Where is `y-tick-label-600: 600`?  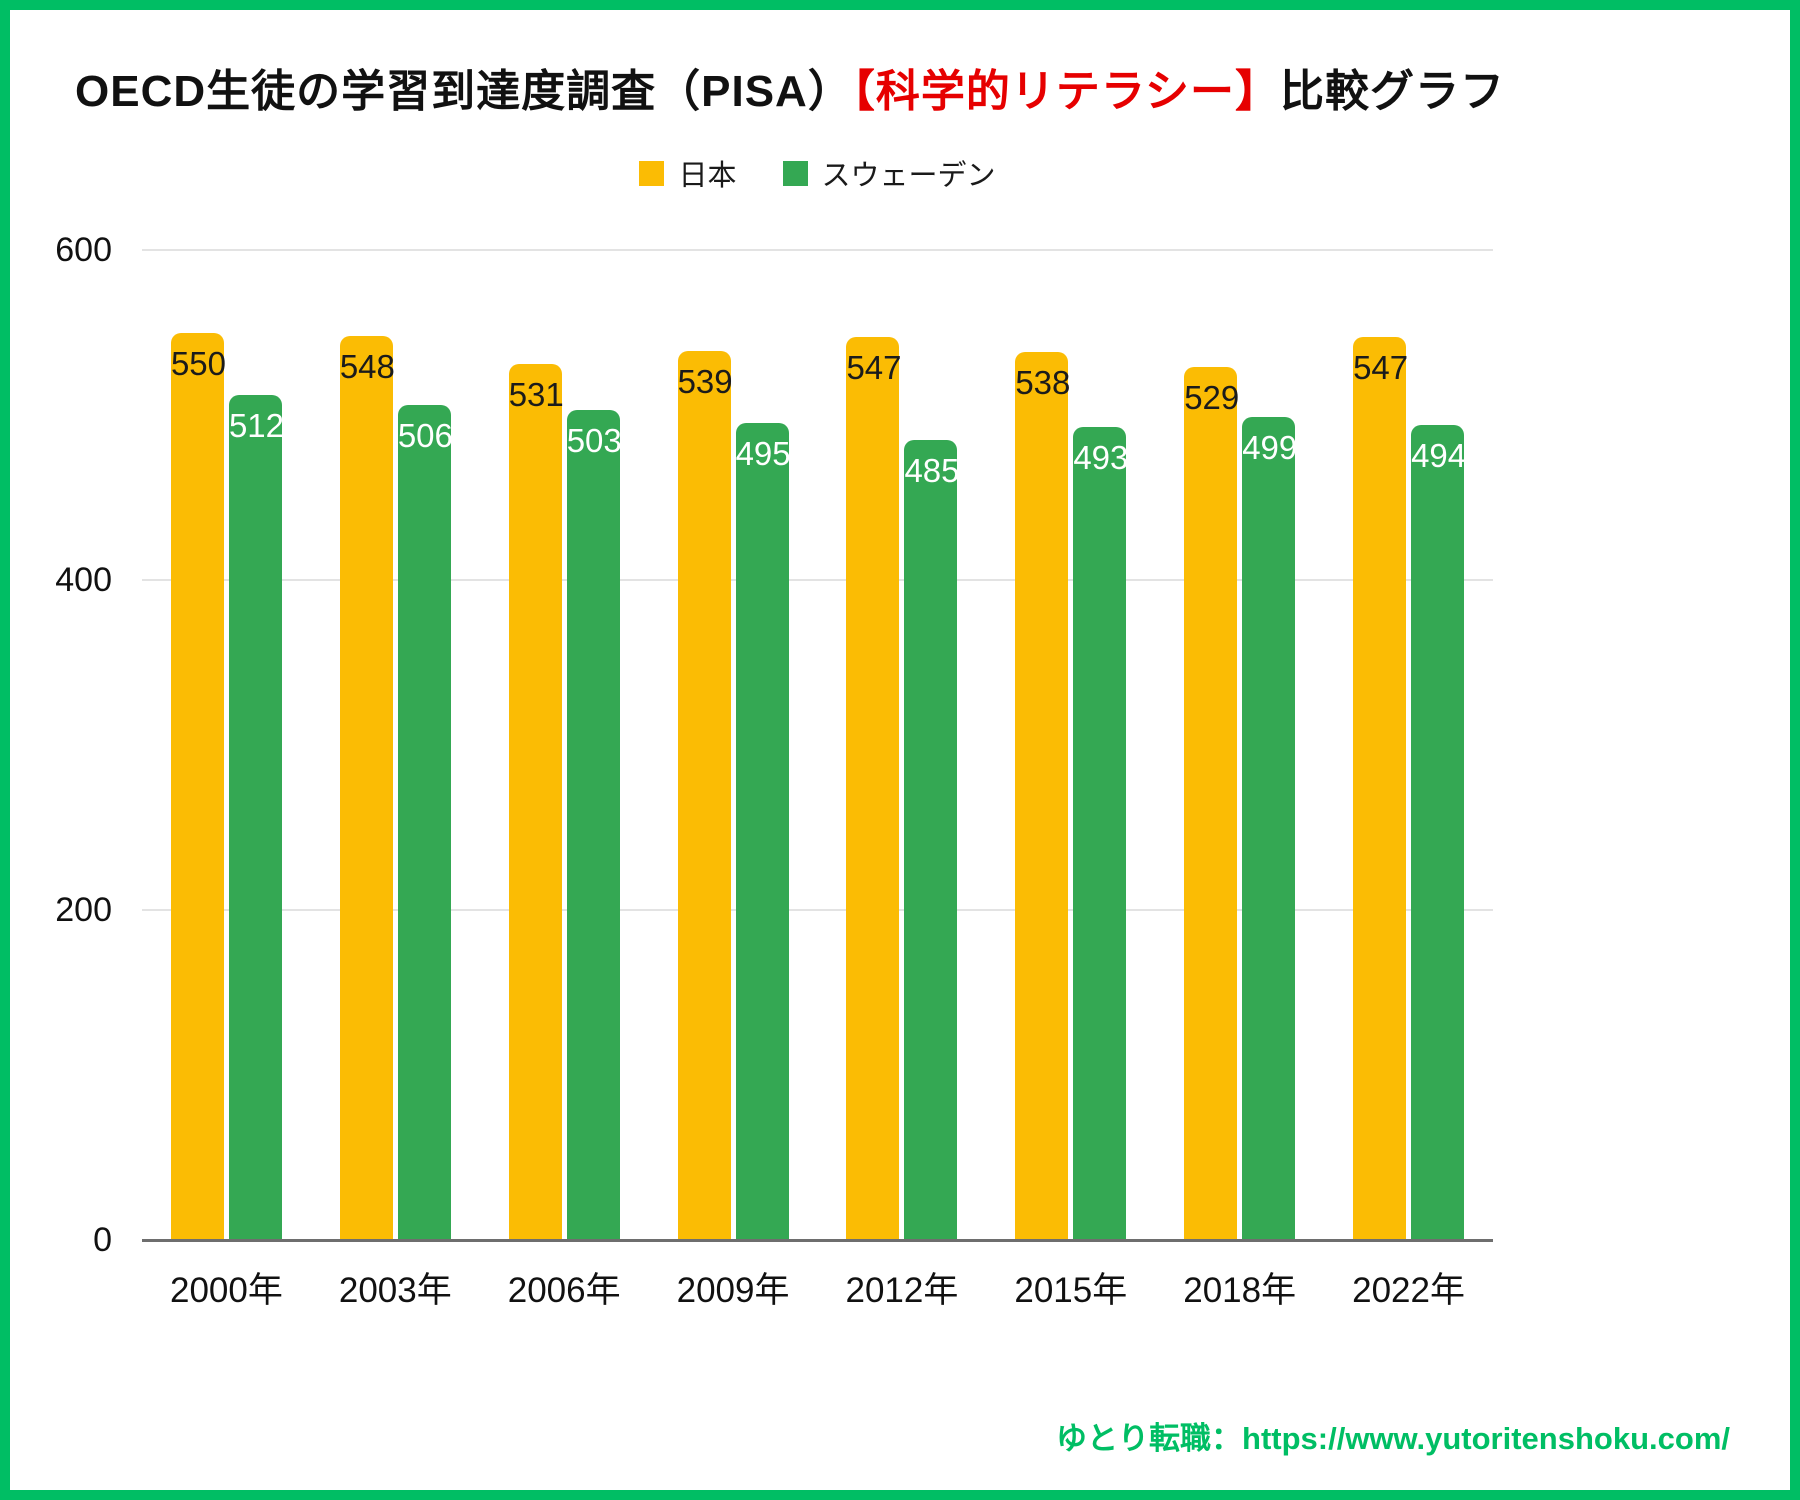
y-tick-label-600: 600 is located at coordinates (83, 250).